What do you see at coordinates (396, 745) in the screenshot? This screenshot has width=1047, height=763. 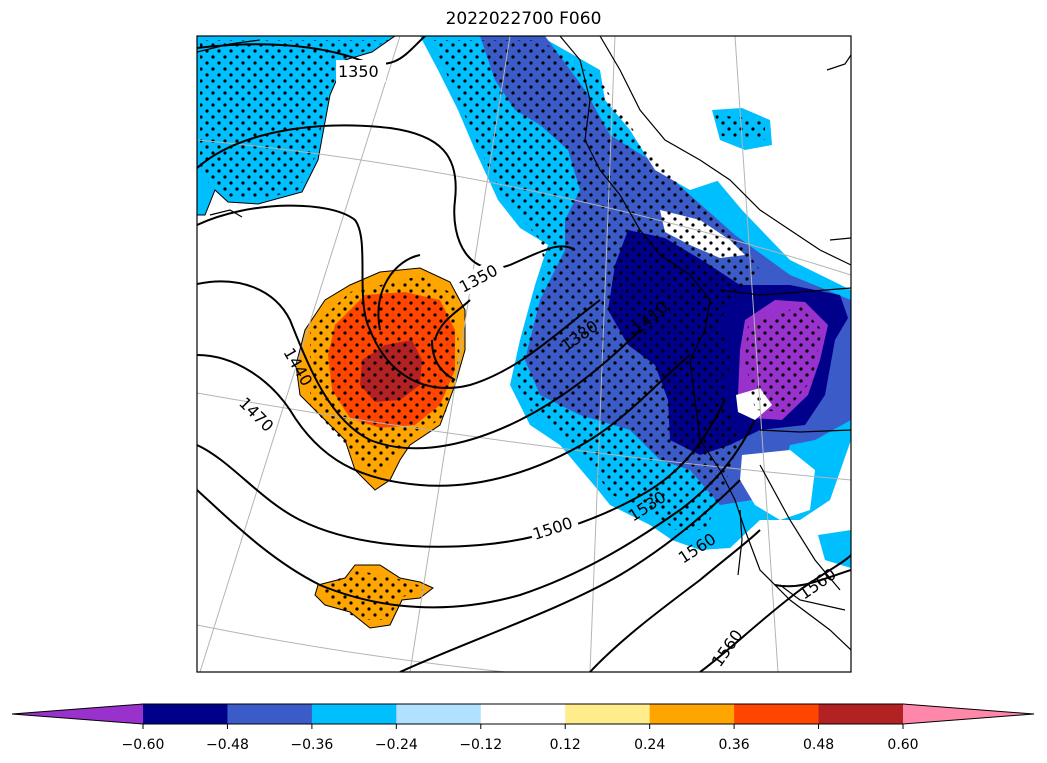 I see `colorbar-tick-label: −0.24` at bounding box center [396, 745].